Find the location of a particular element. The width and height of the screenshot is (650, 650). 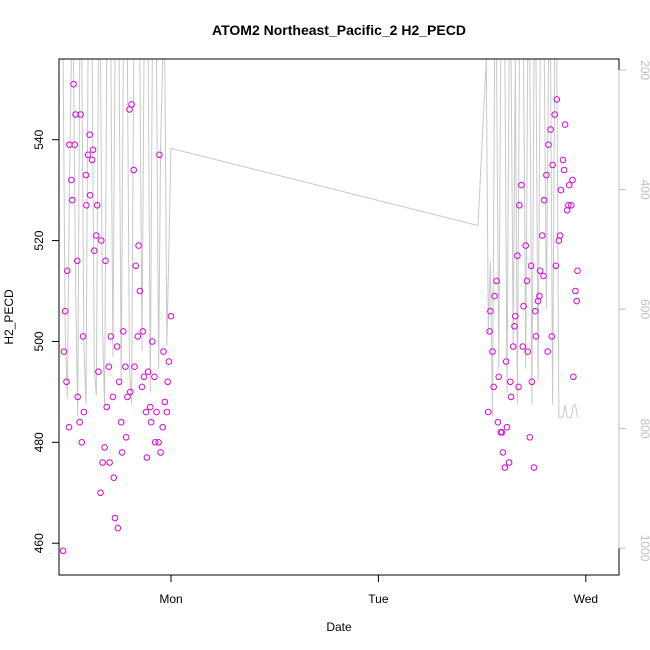

y-axis-right: 200 400 600 800 1000 is located at coordinates (634, 311).